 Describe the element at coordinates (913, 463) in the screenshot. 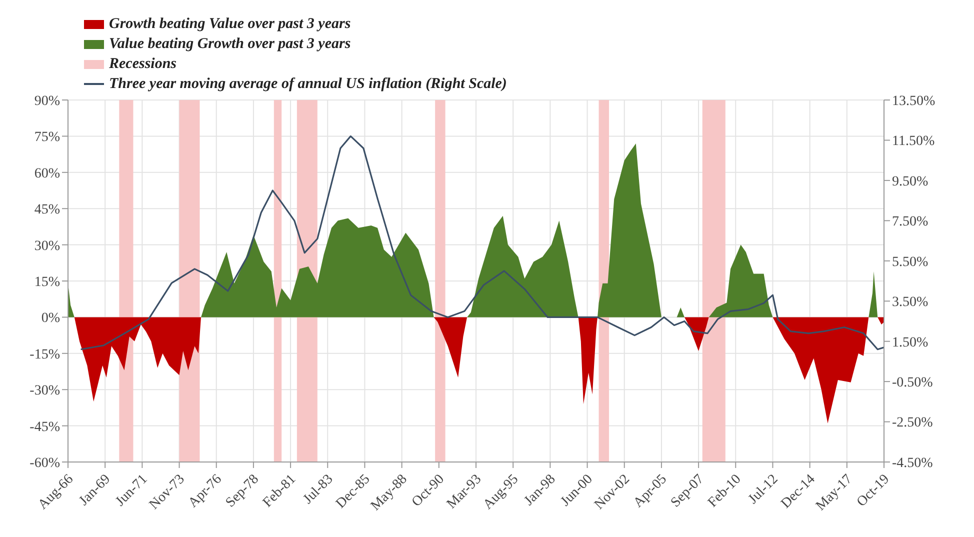

I see `y2-tick-label: -4.50%` at that location.